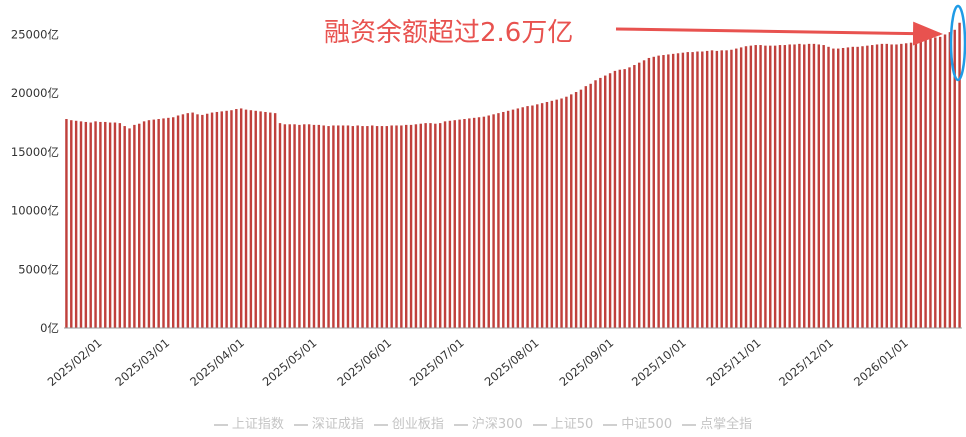 The height and width of the screenshot is (437, 966). I want to click on y-tick-label: 15000亿, so click(35, 152).